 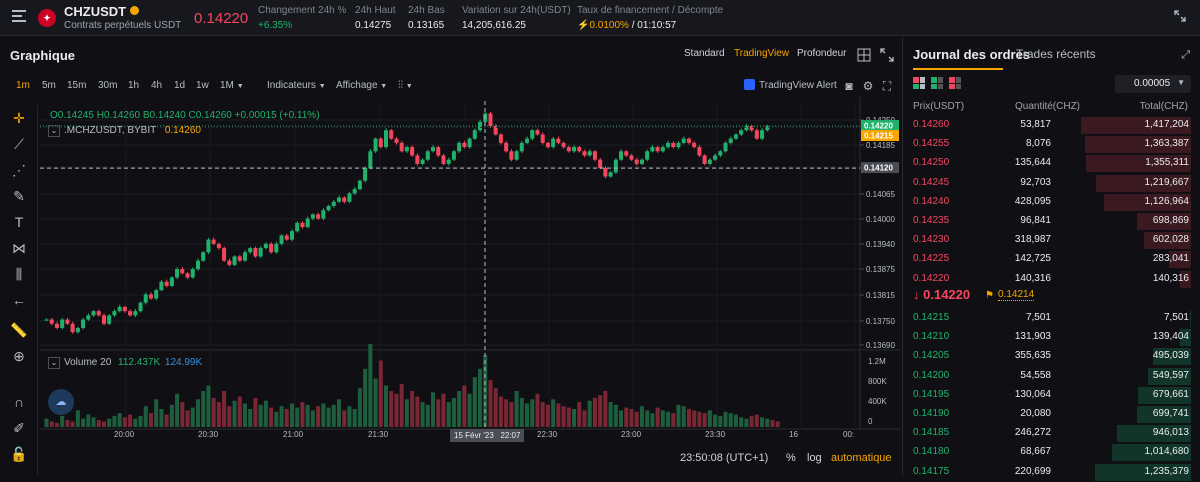 What do you see at coordinates (1051, 144) in the screenshot?
I see `ask-row: 0.14255 8,076 1,363,387` at bounding box center [1051, 144].